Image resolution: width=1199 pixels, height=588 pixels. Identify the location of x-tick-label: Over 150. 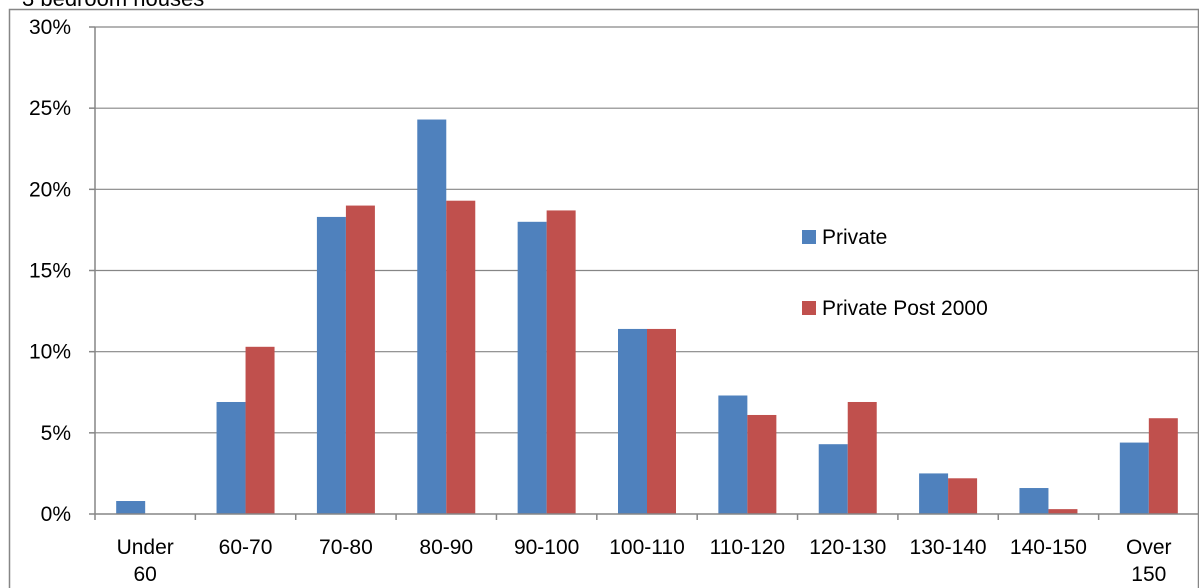
(1149, 561).